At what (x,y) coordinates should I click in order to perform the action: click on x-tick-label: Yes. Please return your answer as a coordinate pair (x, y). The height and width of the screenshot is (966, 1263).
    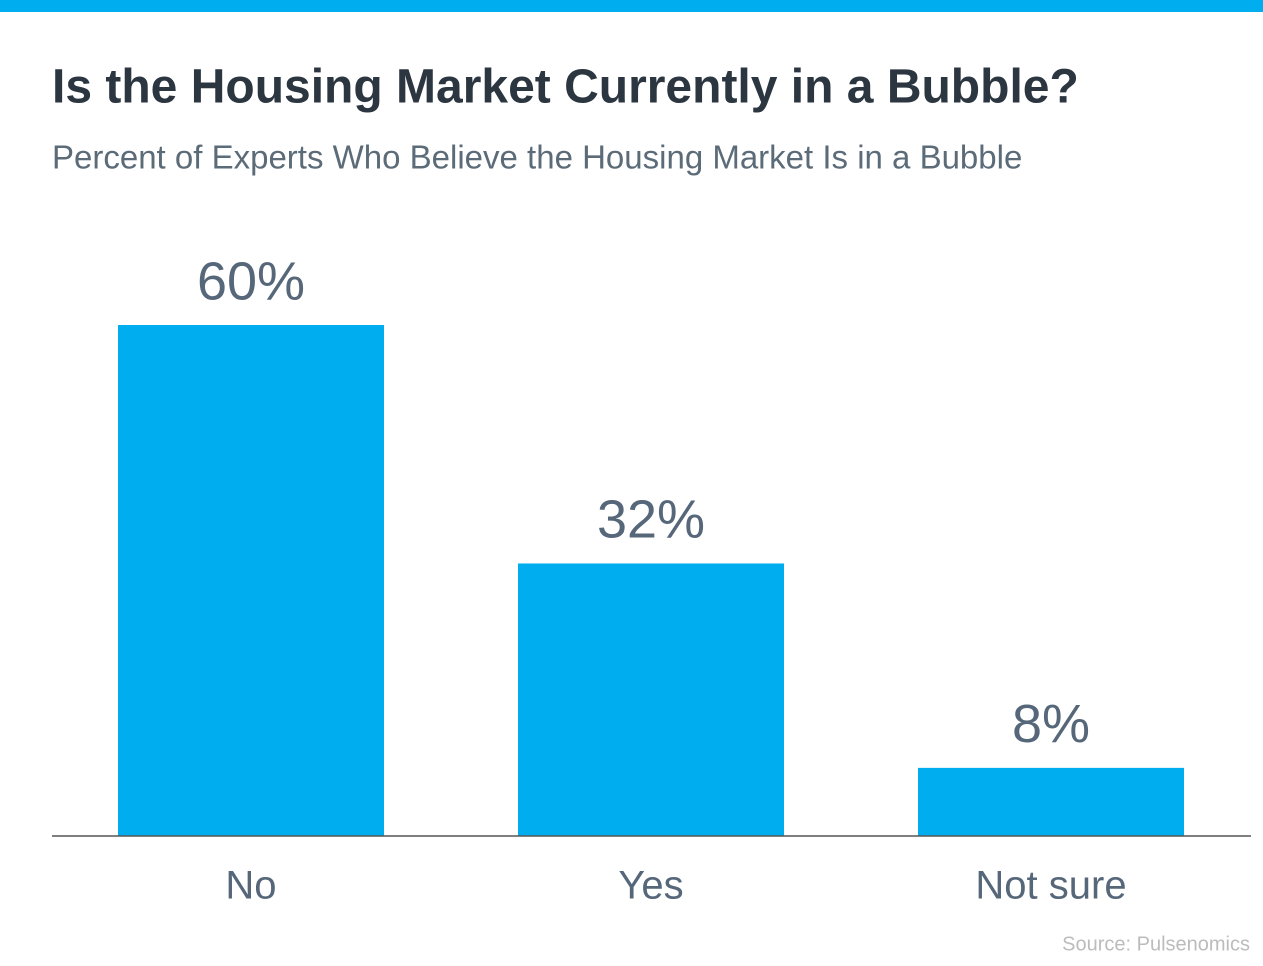
    Looking at the image, I should click on (650, 886).